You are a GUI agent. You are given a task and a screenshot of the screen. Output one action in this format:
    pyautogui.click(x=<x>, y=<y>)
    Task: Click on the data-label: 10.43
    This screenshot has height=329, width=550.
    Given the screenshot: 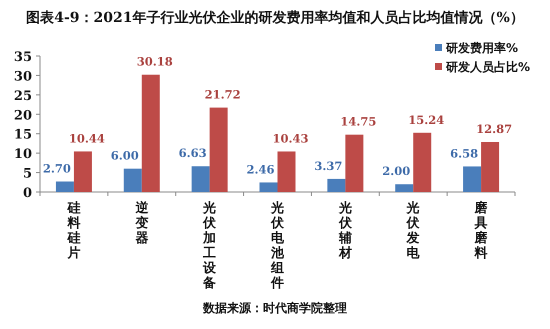 What is the action you would take?
    pyautogui.click(x=290, y=138)
    